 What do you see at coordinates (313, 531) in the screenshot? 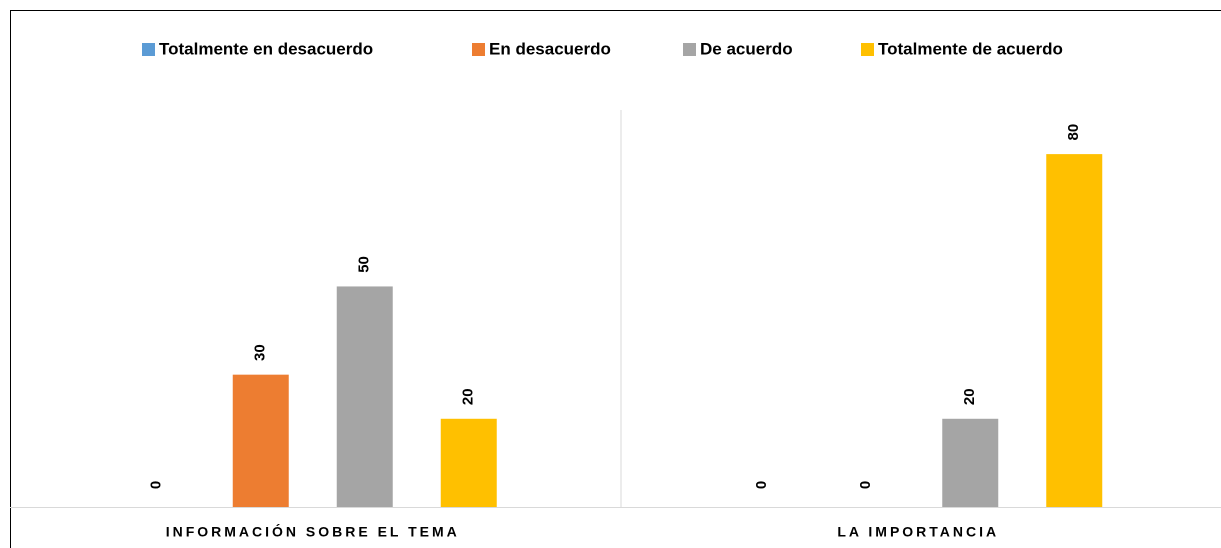
I see `x-tick-label: INFORMACIÓN SOBRE EL TEMA` at bounding box center [313, 531].